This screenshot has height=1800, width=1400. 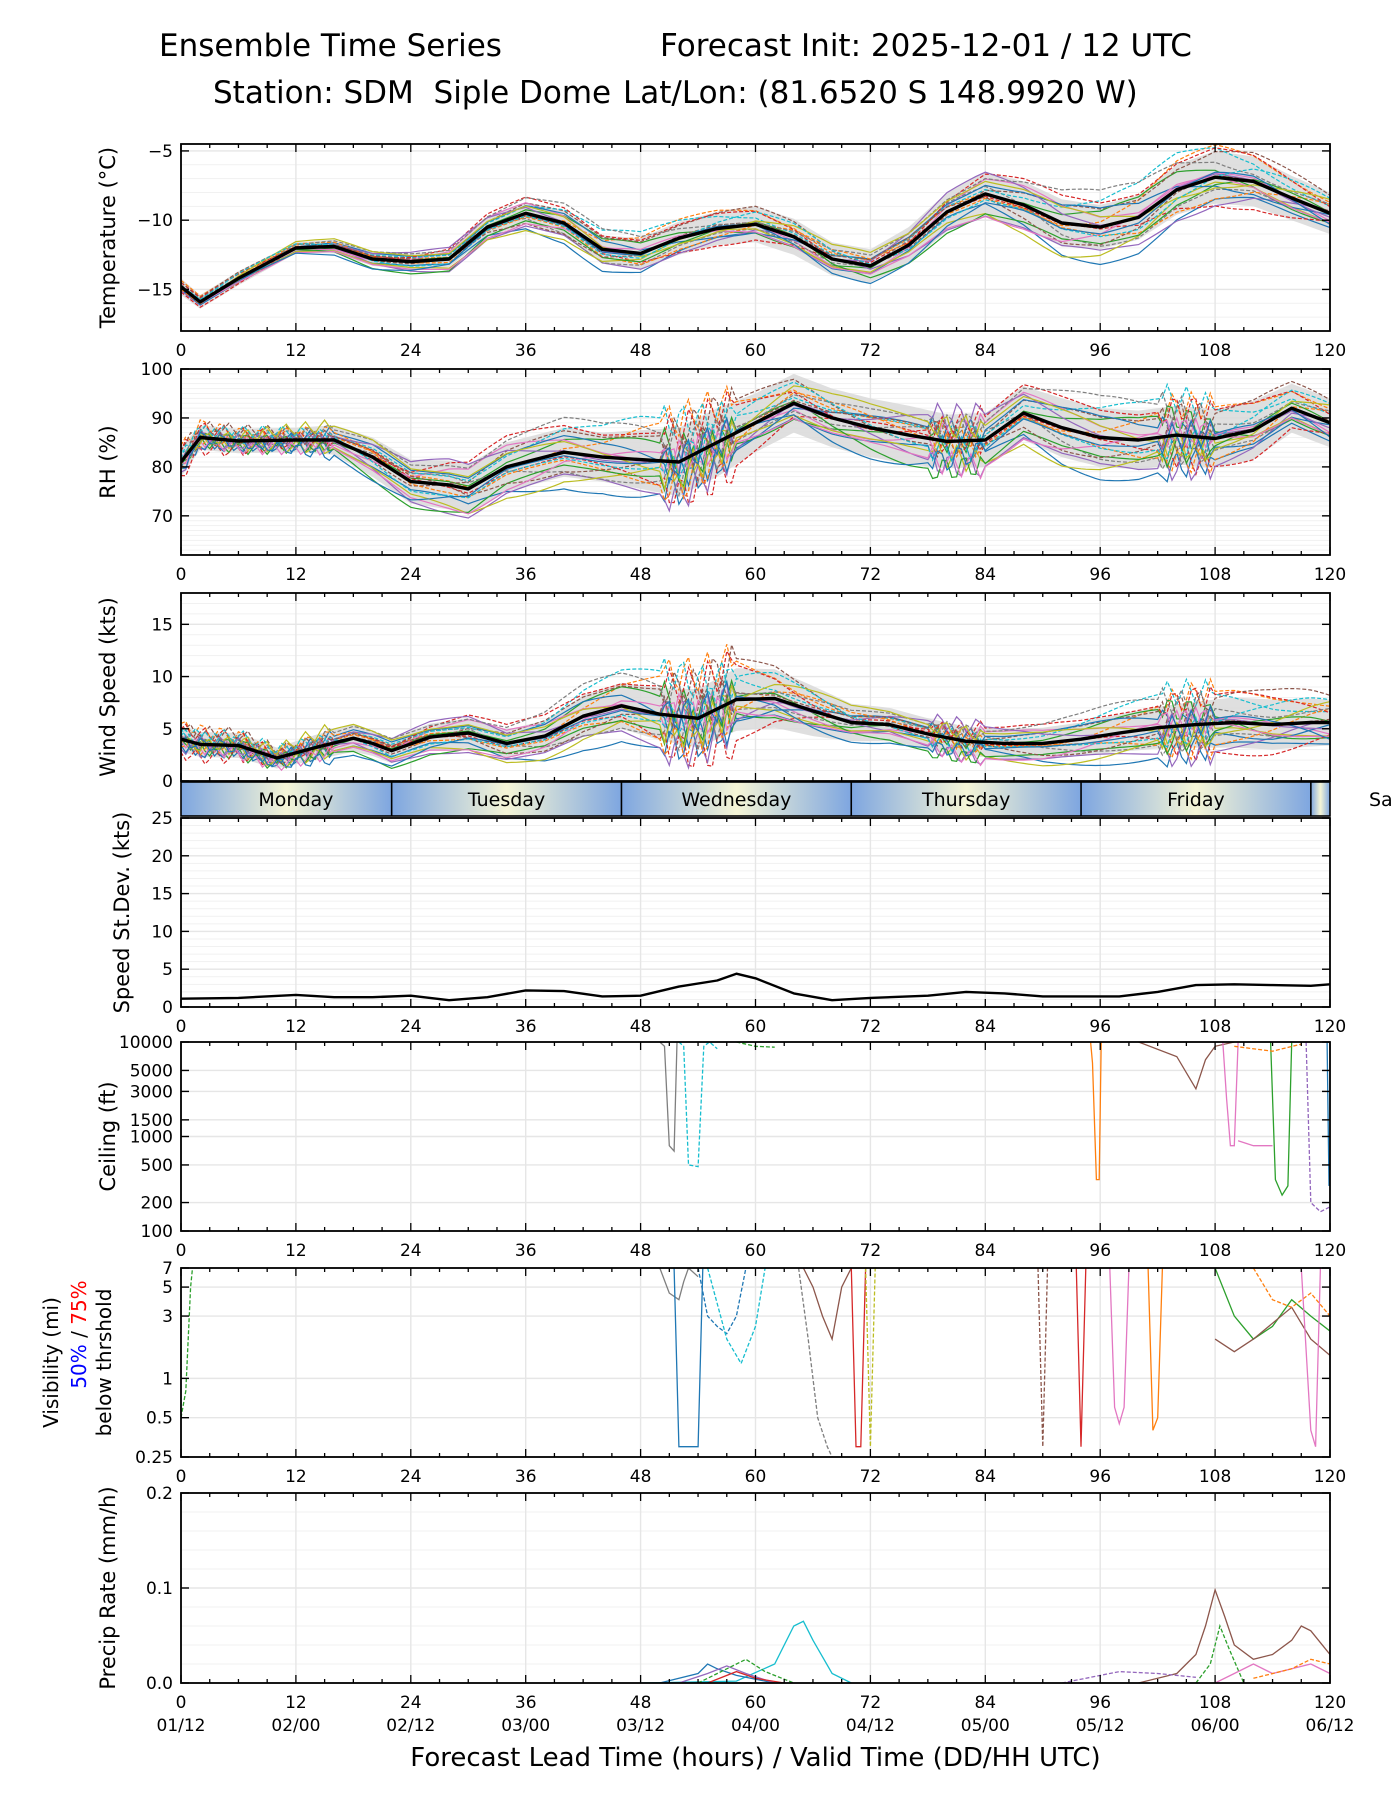 What do you see at coordinates (506, 800) in the screenshot?
I see `day-label: Tuesday` at bounding box center [506, 800].